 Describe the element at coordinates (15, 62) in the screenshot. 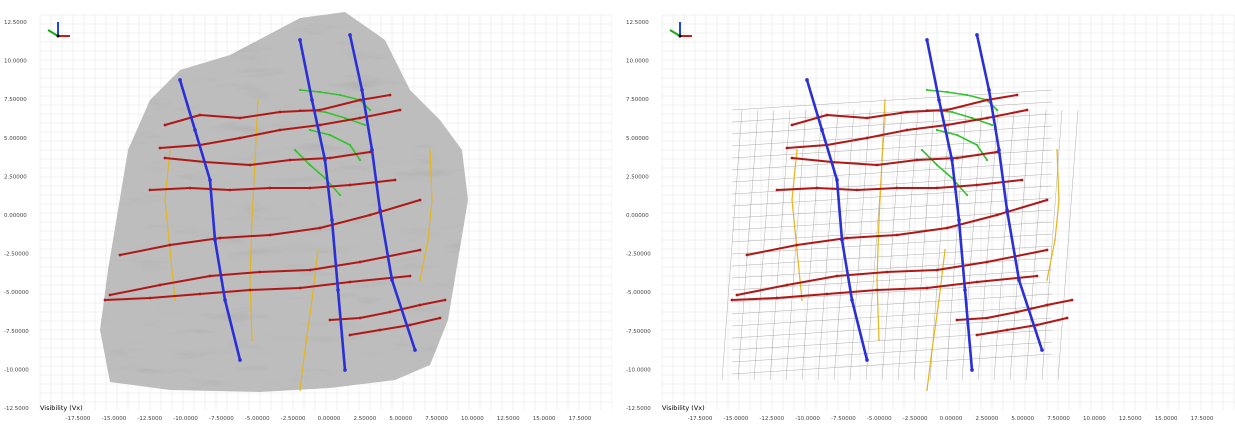

I see `y-tick-label: 10.0000` at that location.